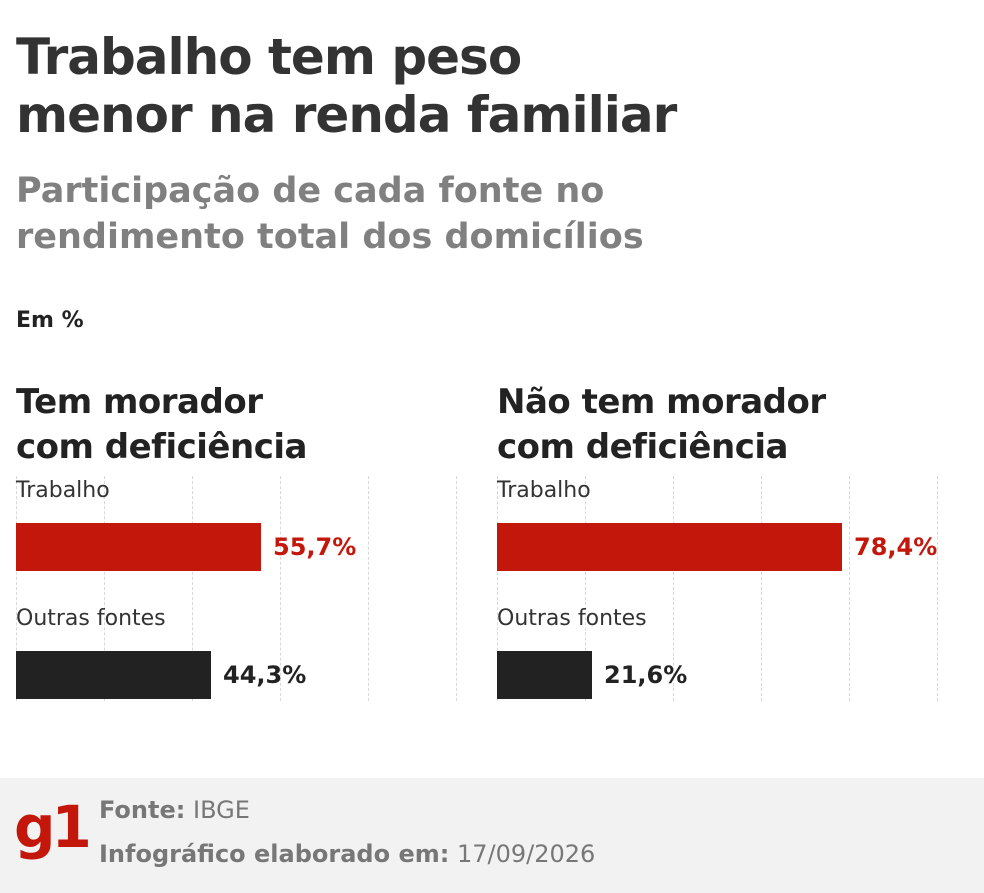  Describe the element at coordinates (896, 547) in the screenshot. I see `value-label: 78,4%` at that location.